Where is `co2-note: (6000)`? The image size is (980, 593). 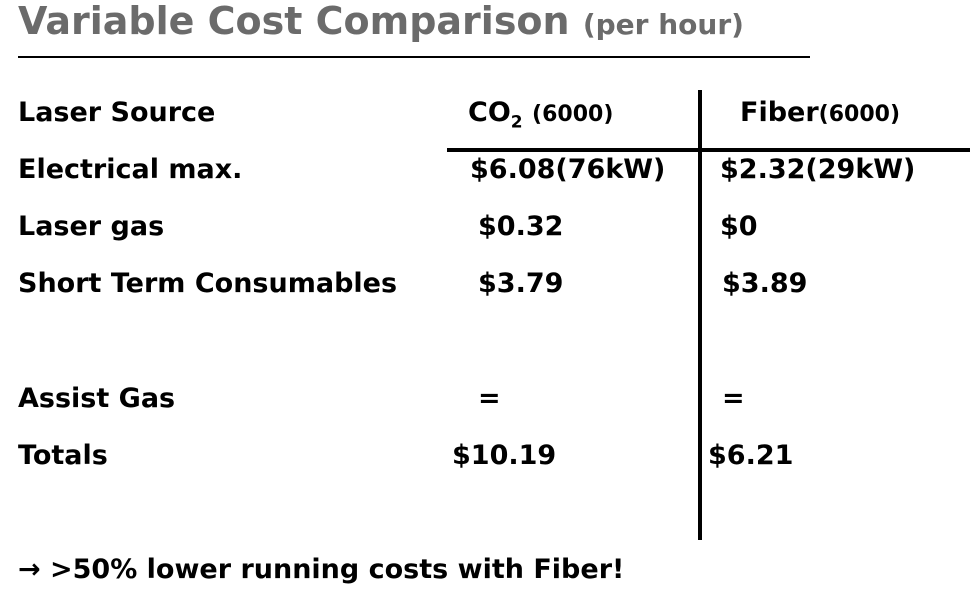 co2-note: (6000) is located at coordinates (573, 114).